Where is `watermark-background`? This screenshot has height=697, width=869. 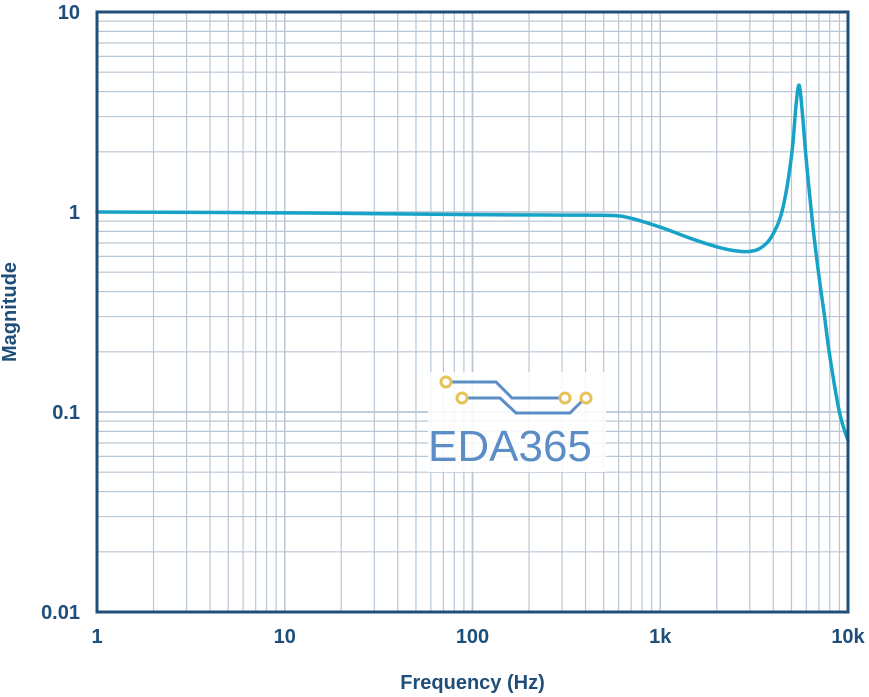
watermark-background is located at coordinates (517, 422).